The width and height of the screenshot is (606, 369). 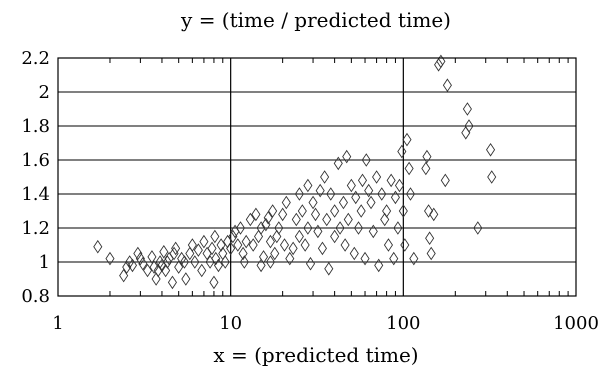 I want to click on y-tick-label: 1.8, so click(x=35, y=126).